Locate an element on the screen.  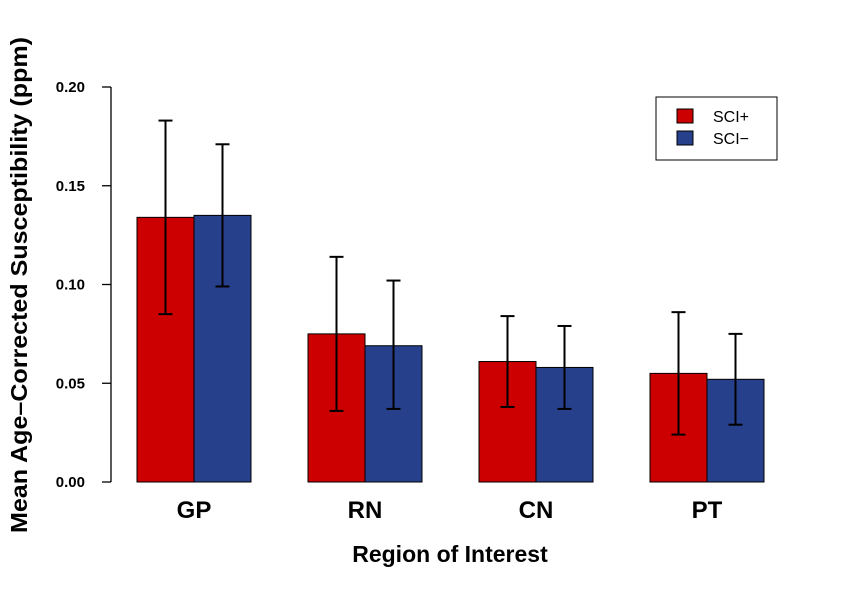
y-axis: 0.00 0.05 0.10 0.15 0.20 is located at coordinates (84, 285).